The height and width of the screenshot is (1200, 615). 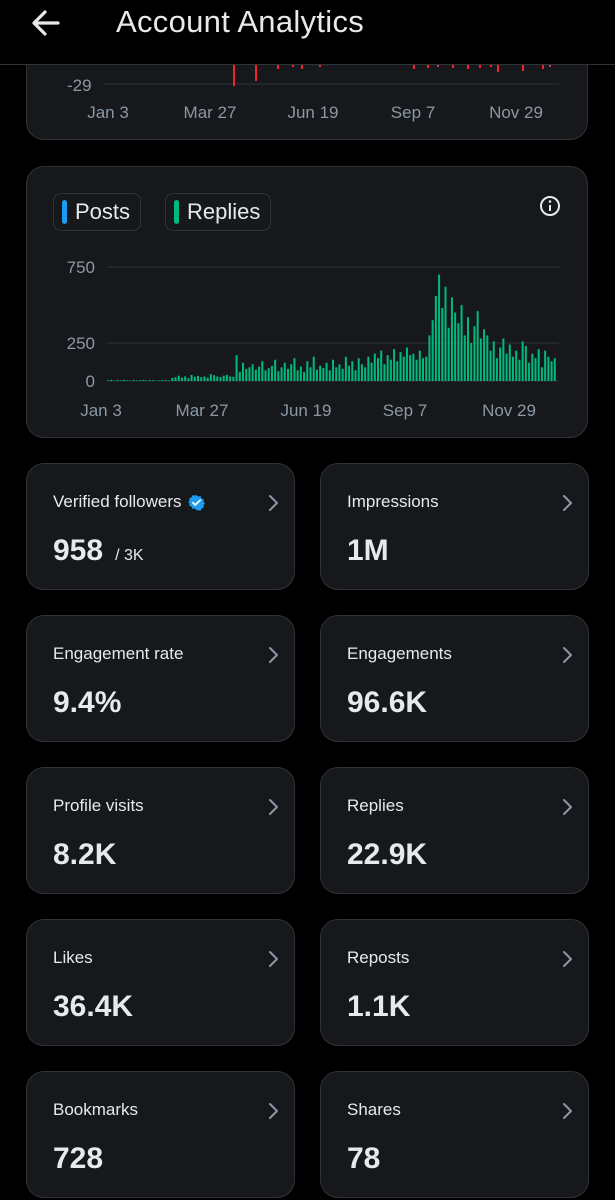 I want to click on replies-chart: 750 250 0 Jan 3 Mar 27 Jun 19 Sep 7 Nov 29, so click(x=313, y=339).